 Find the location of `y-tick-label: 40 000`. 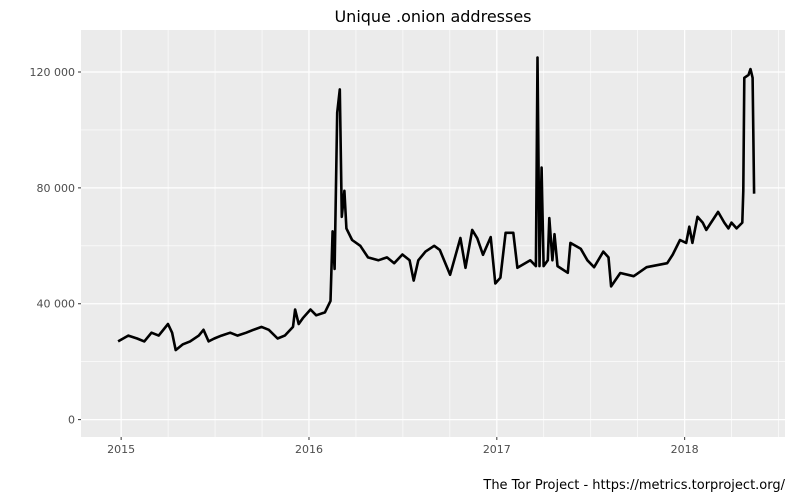

y-tick-label: 40 000 is located at coordinates (56, 304).